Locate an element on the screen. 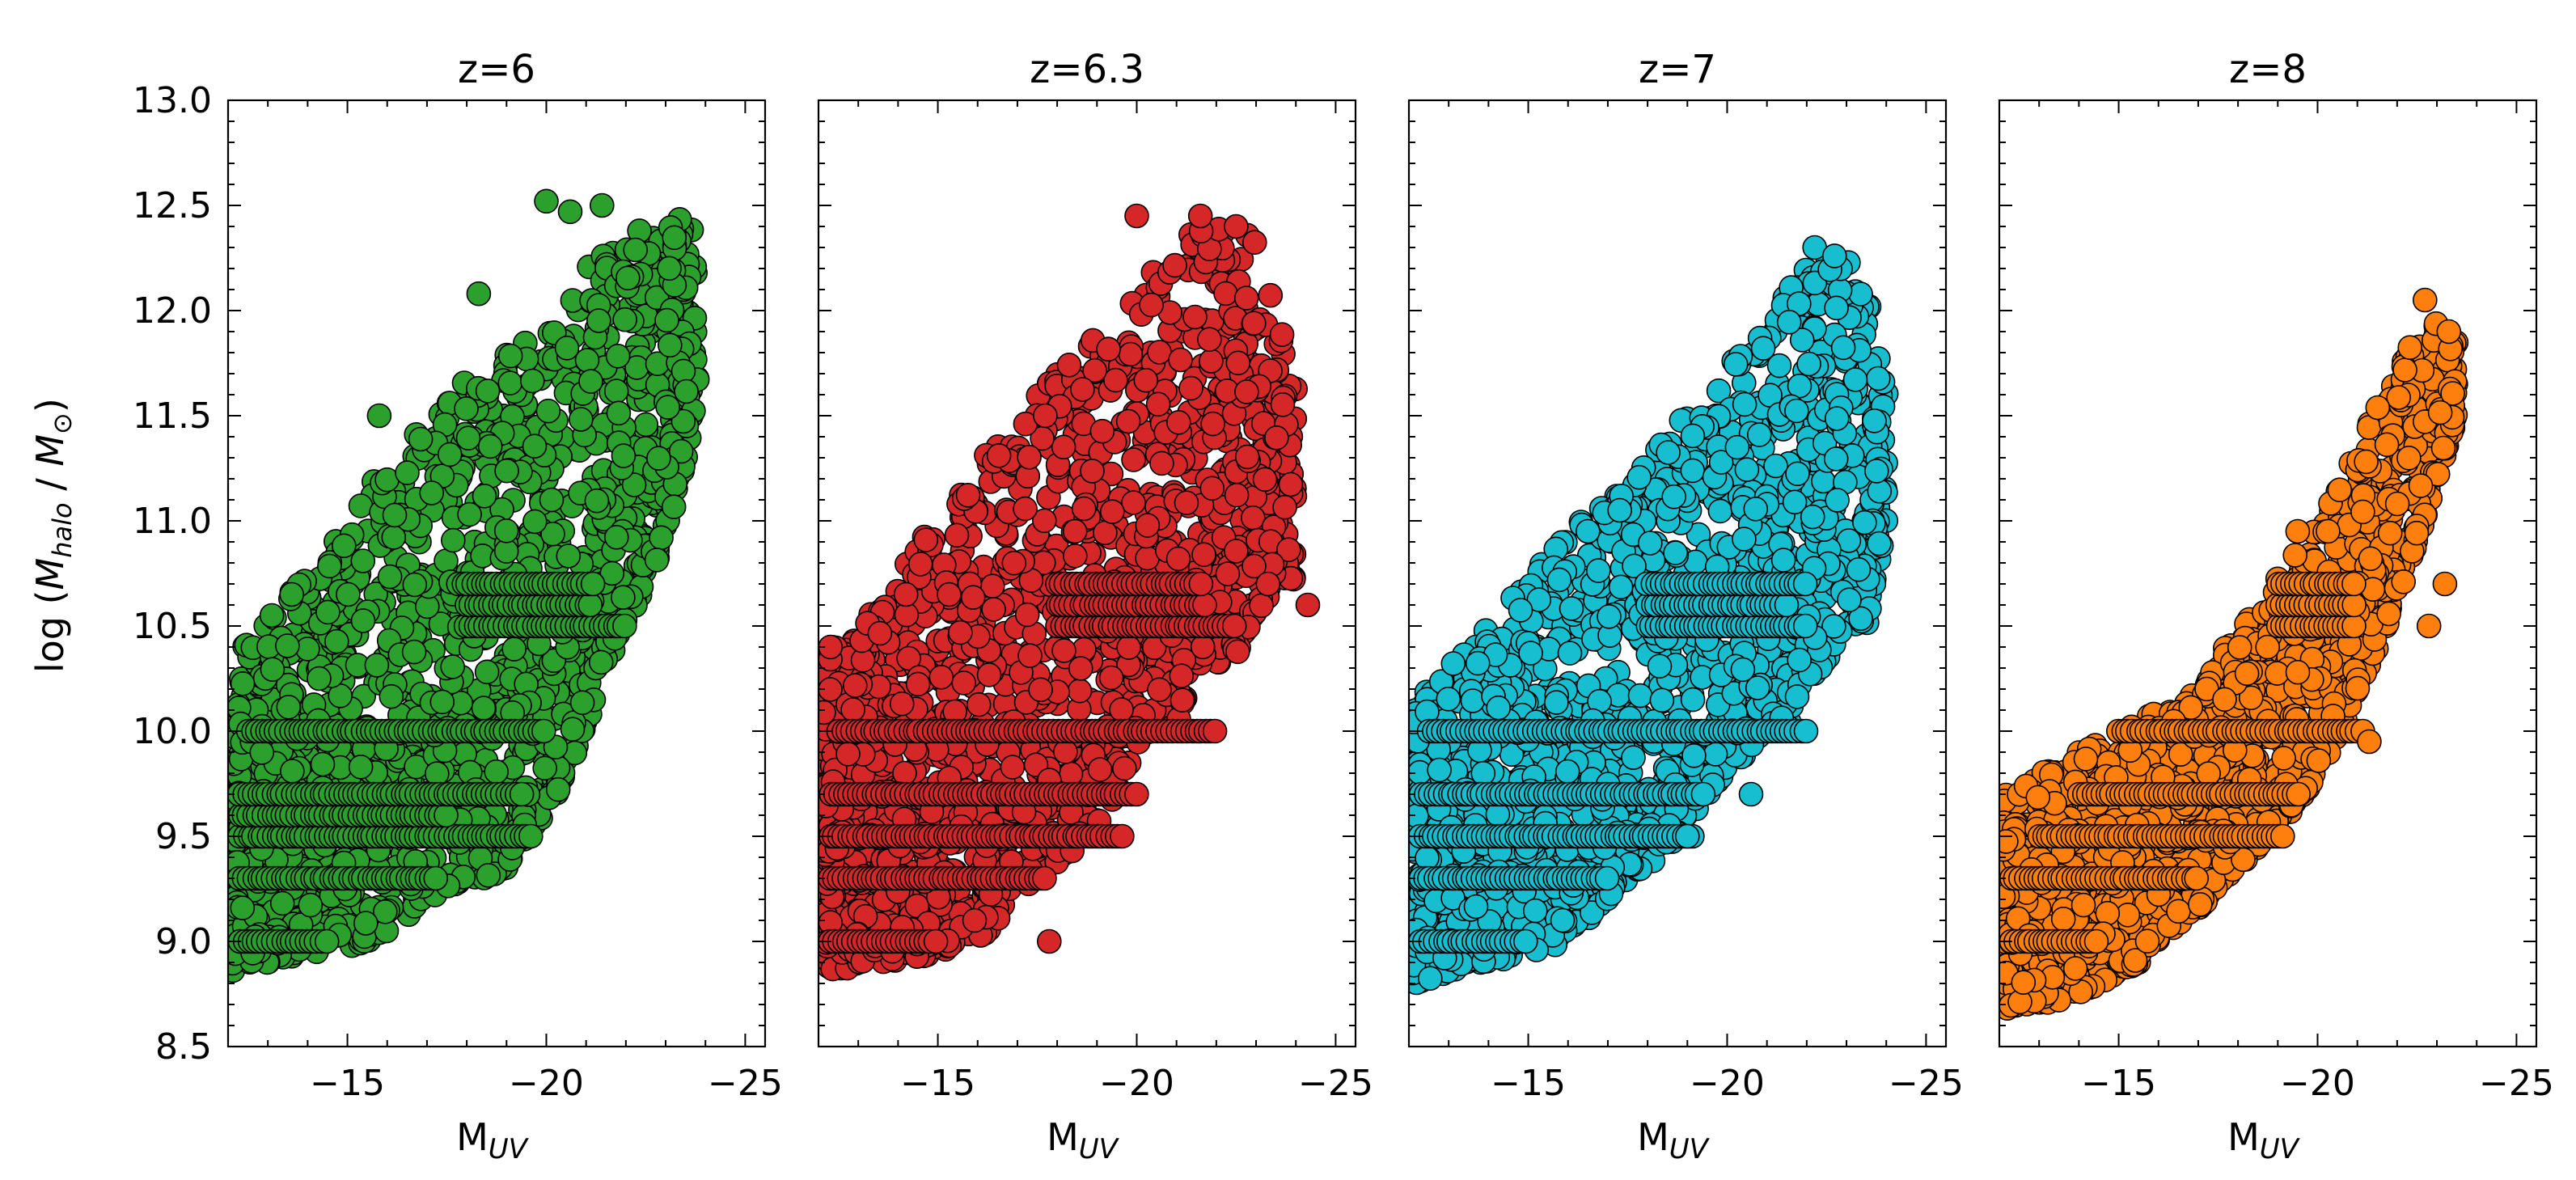 Image resolution: width=2576 pixels, height=1180 pixels. y-tick-label: 10.5 is located at coordinates (173, 626).